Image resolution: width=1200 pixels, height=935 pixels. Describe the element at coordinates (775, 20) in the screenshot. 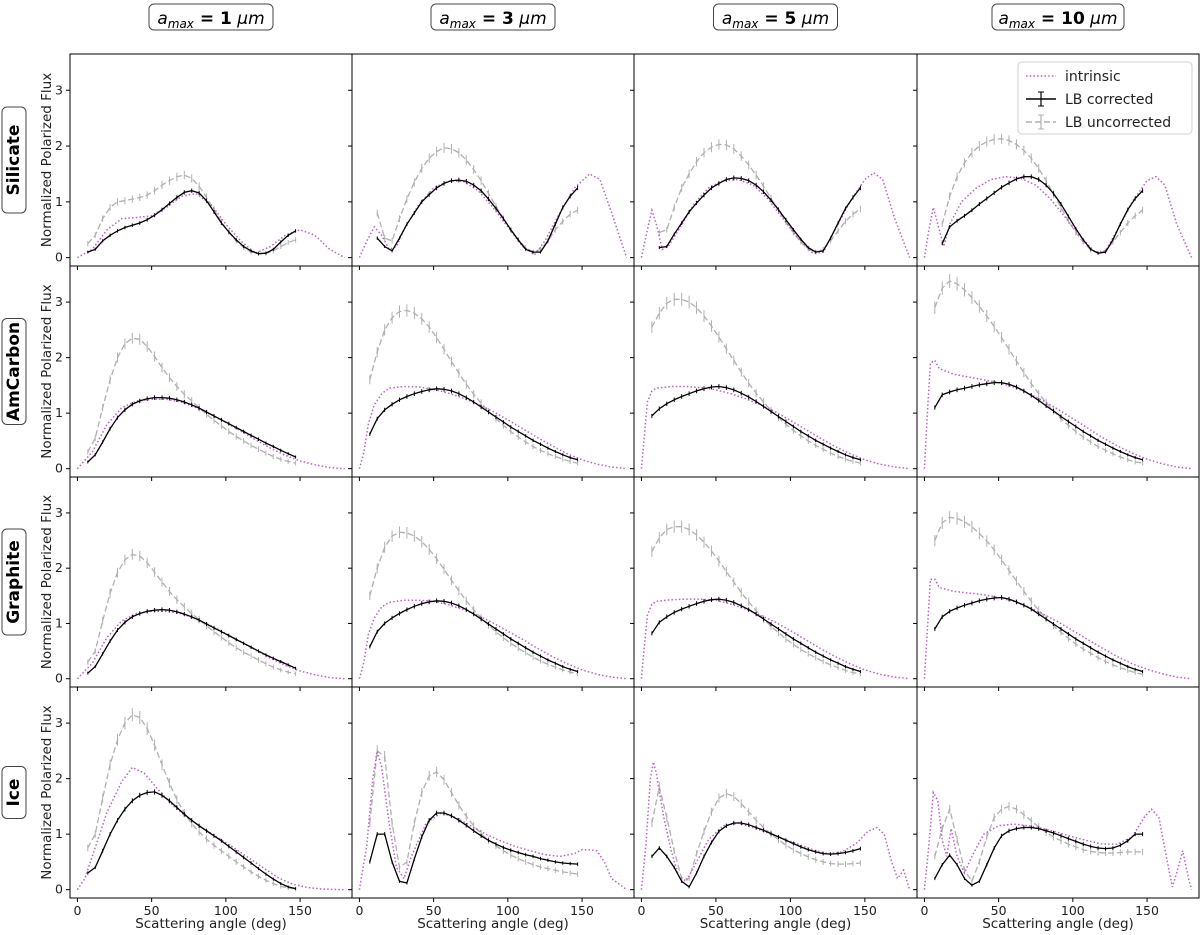

I see `column-header-text: amax = 5 μm` at that location.